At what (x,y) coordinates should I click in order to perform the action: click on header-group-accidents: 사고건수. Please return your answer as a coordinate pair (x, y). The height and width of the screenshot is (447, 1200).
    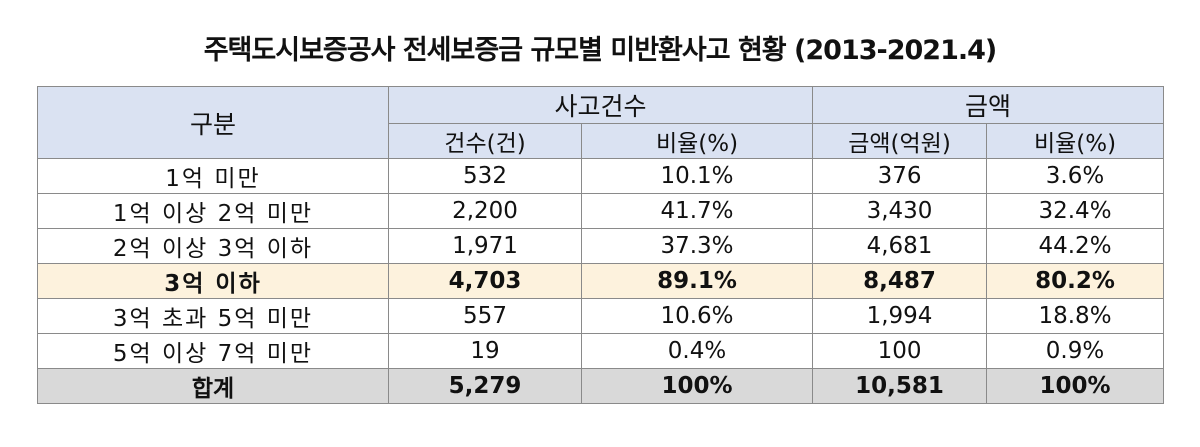
    Looking at the image, I should click on (600, 105).